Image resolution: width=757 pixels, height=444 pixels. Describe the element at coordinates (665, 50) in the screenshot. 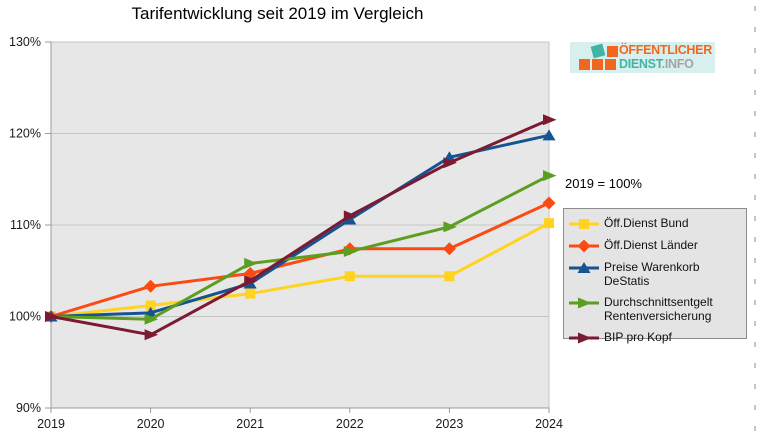

I see `logo-text-line1: ÖFFENTLICHER` at that location.